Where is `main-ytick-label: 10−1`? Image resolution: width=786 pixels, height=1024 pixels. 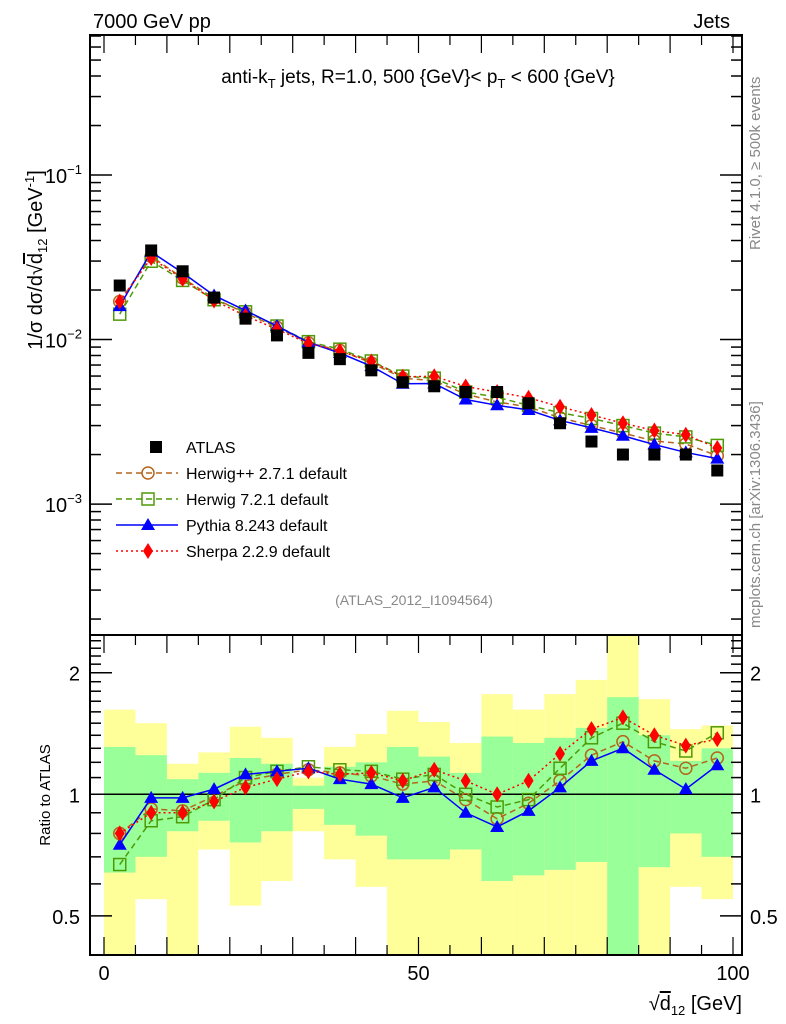
main-ytick-label: 10−1 is located at coordinates (63, 175).